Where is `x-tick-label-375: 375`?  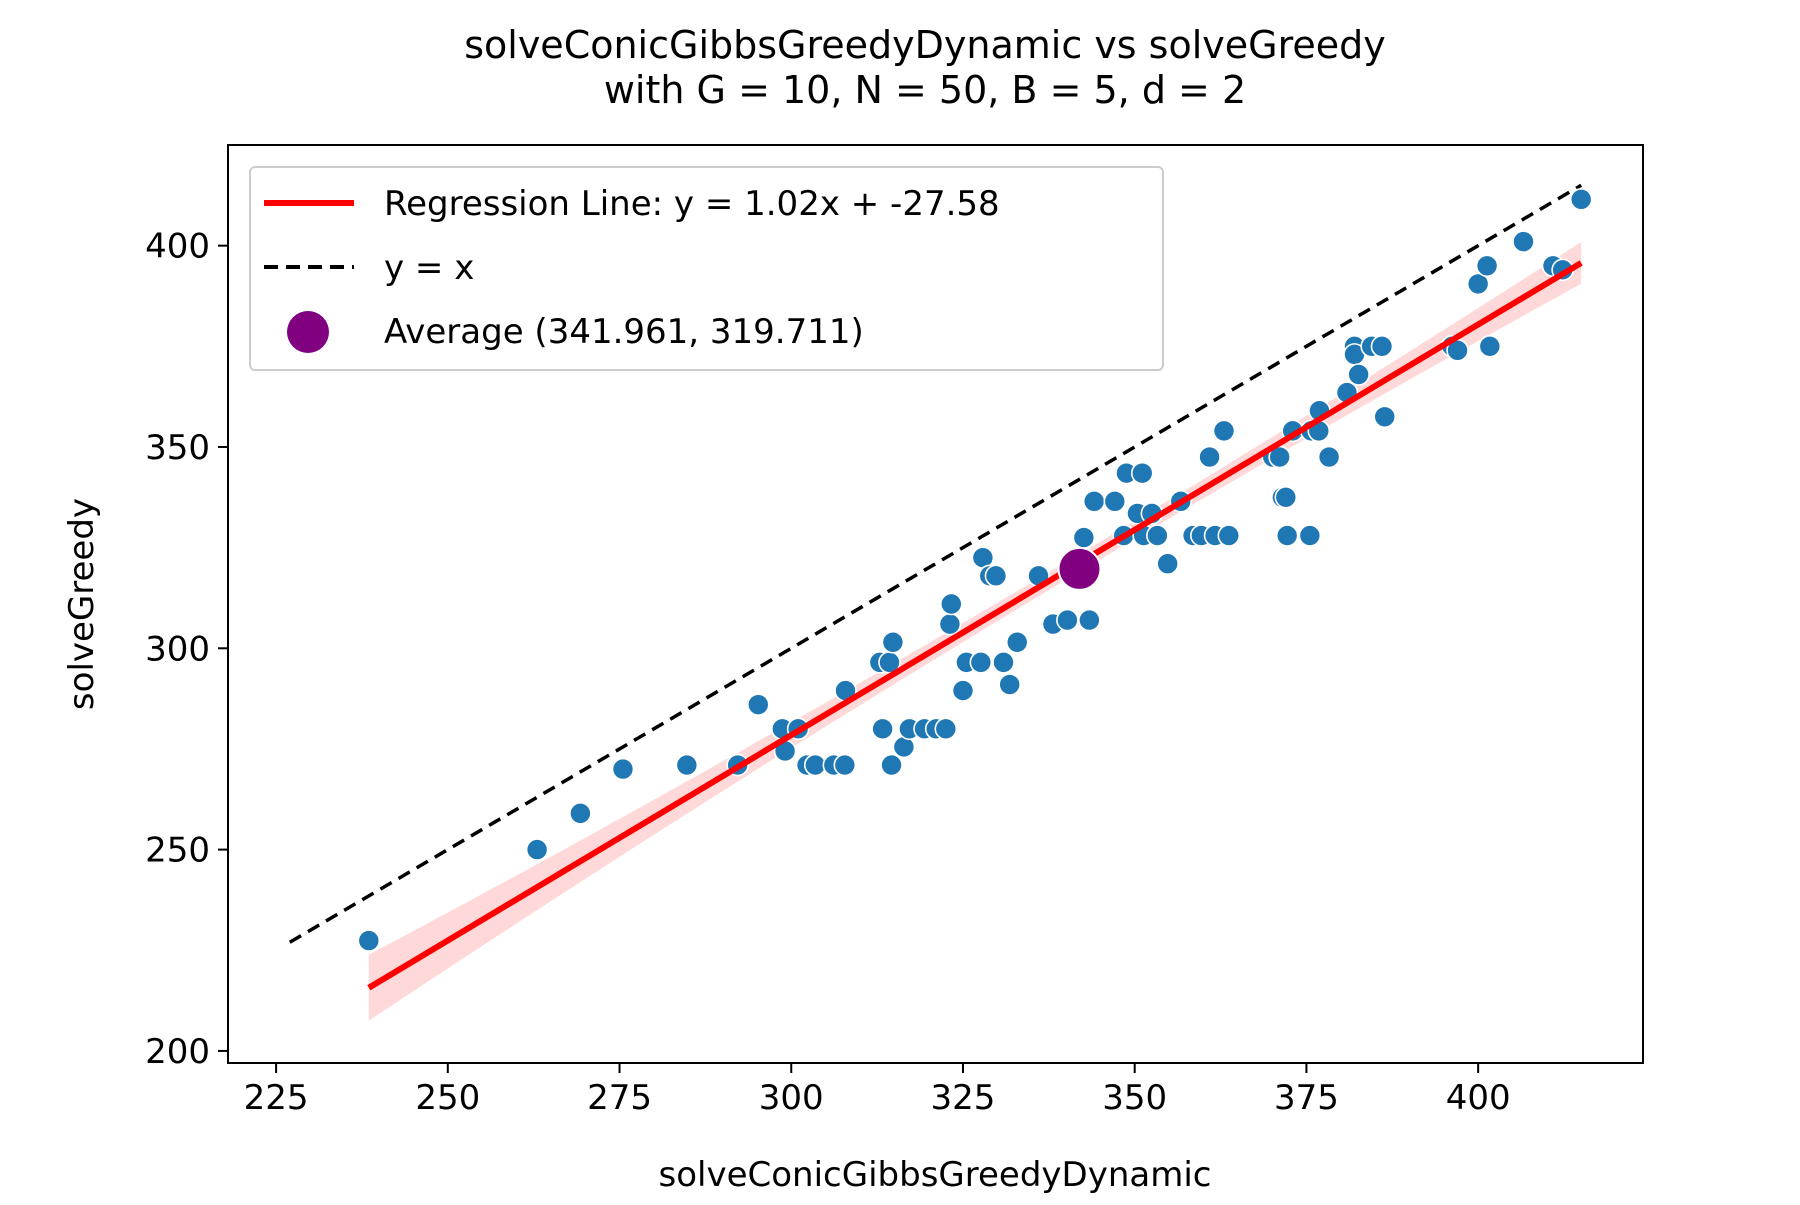 x-tick-label-375: 375 is located at coordinates (1306, 1098).